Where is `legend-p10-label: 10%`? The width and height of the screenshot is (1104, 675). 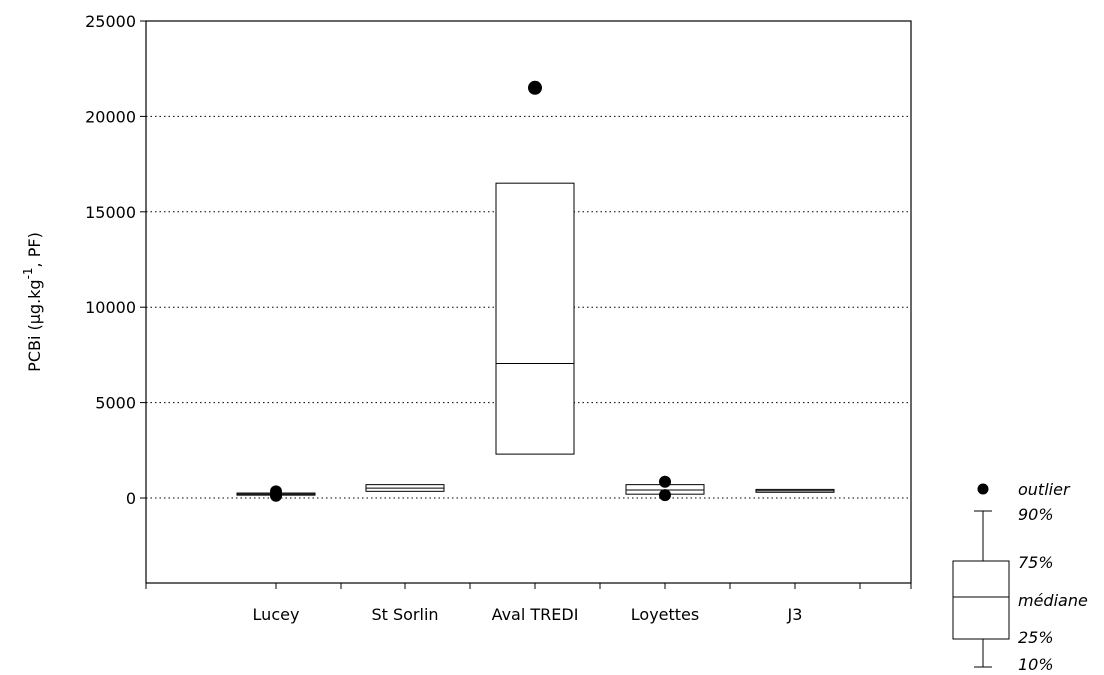 legend-p10-label: 10% is located at coordinates (1036, 664).